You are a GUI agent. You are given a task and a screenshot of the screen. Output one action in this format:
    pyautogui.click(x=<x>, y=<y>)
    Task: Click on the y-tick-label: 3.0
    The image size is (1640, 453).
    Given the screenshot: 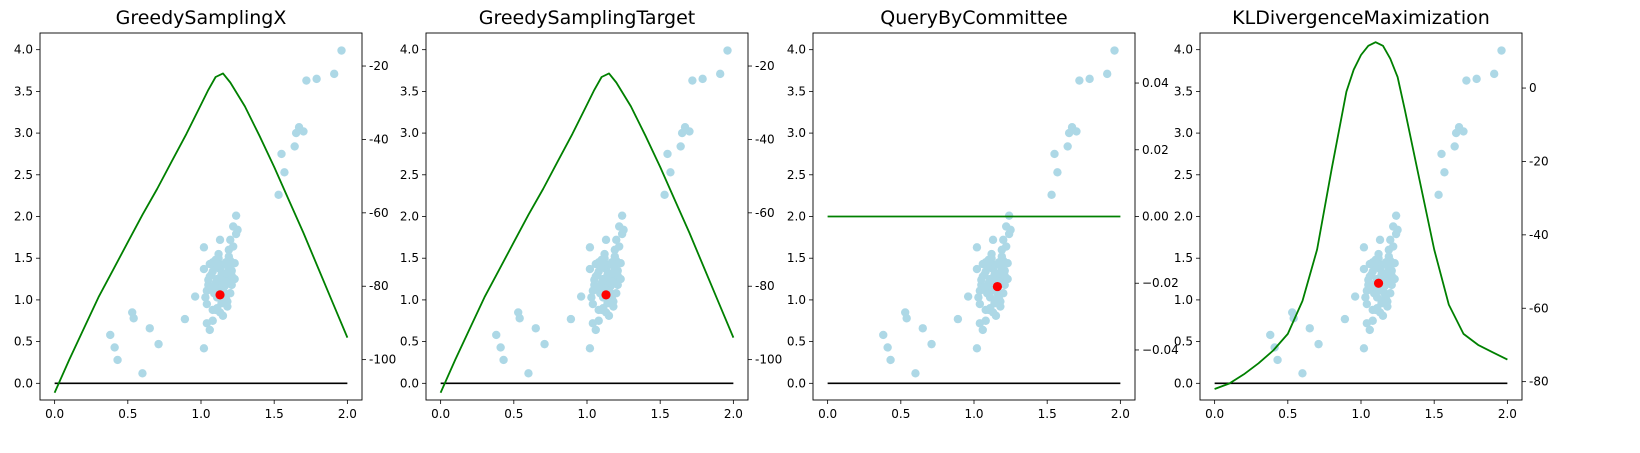 What is the action you would take?
    pyautogui.click(x=409, y=133)
    